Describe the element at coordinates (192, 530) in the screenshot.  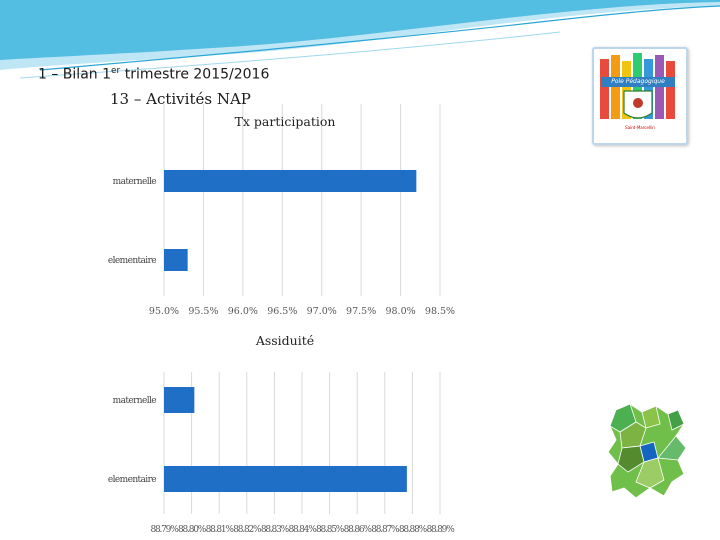
I see `x-tick-label: 88.80%` at that location.